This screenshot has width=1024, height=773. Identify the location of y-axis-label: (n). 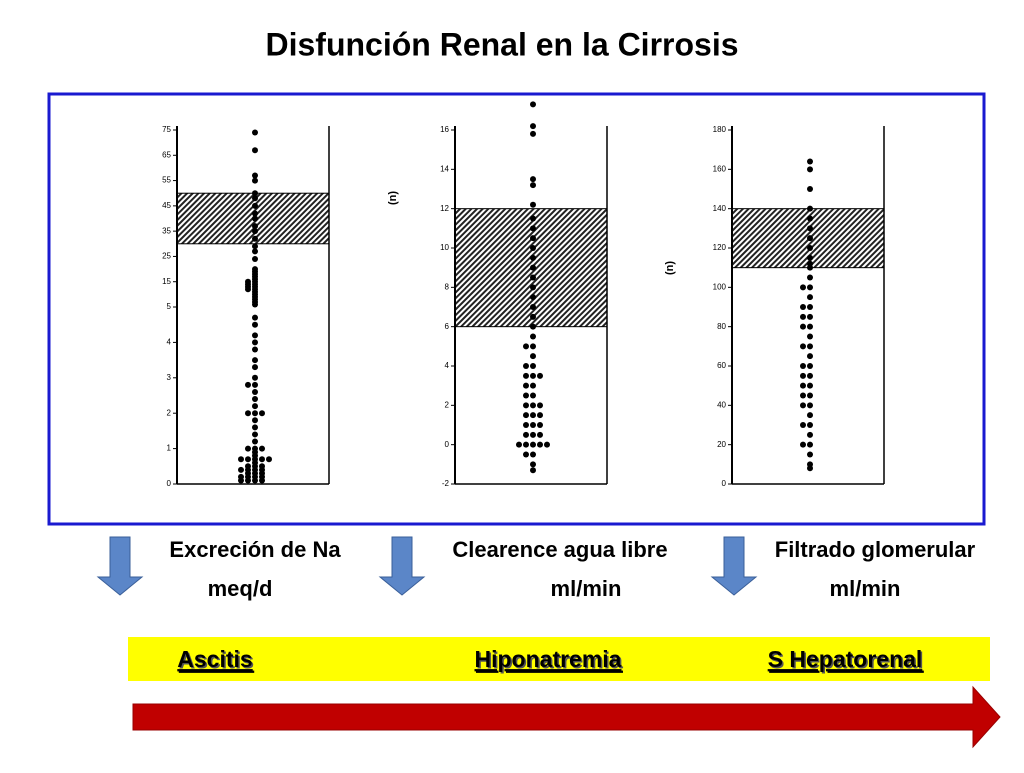
(670, 268).